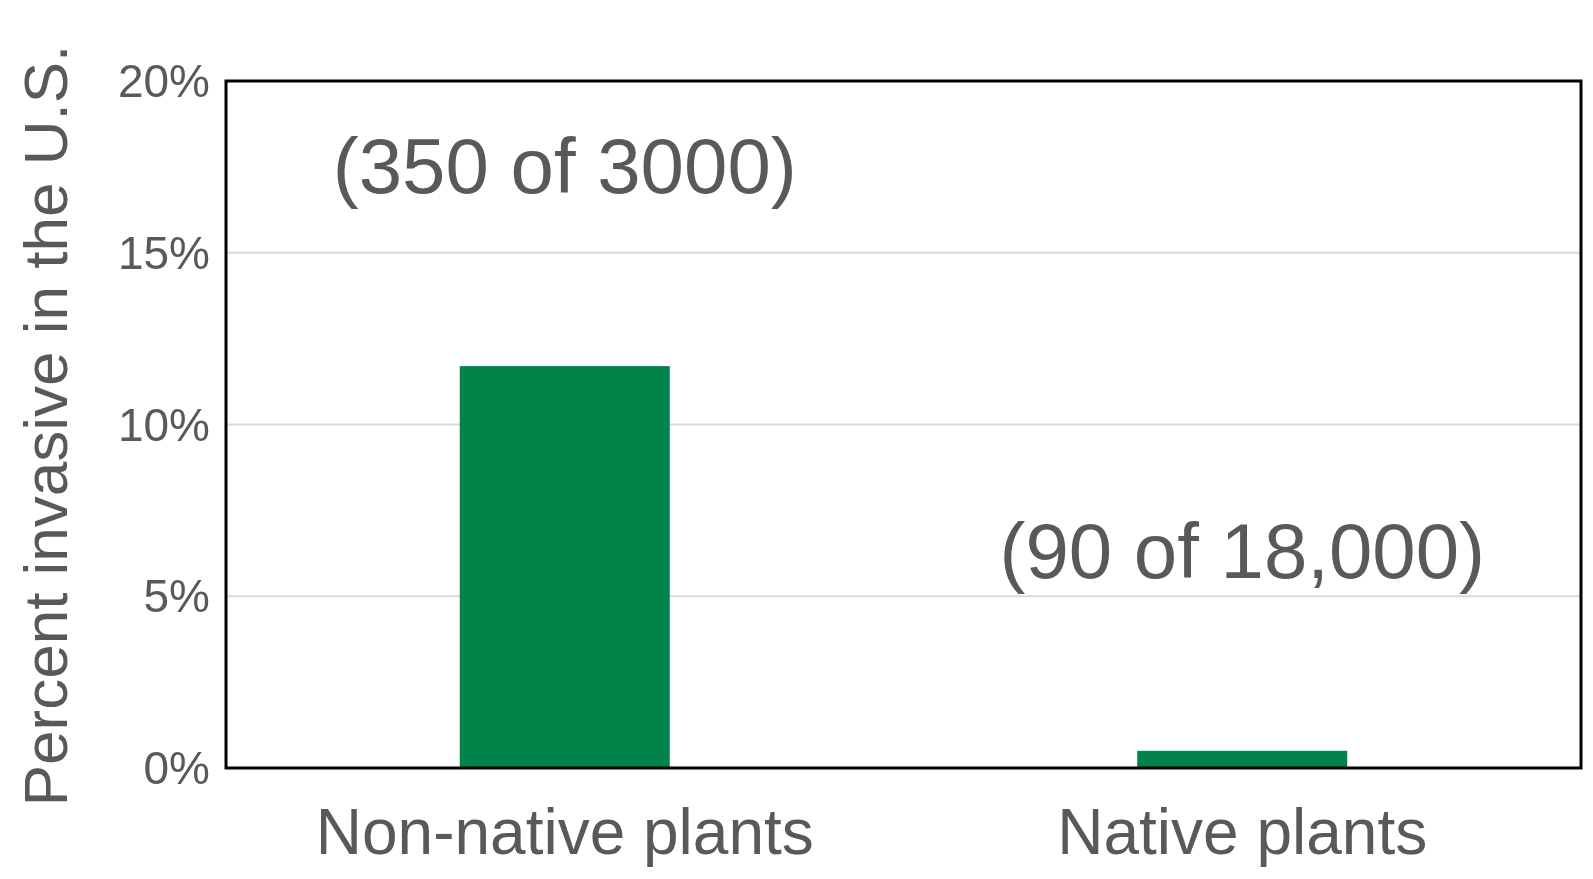 The height and width of the screenshot is (879, 1593). What do you see at coordinates (163, 252) in the screenshot?
I see `y-tick-label: 15%` at bounding box center [163, 252].